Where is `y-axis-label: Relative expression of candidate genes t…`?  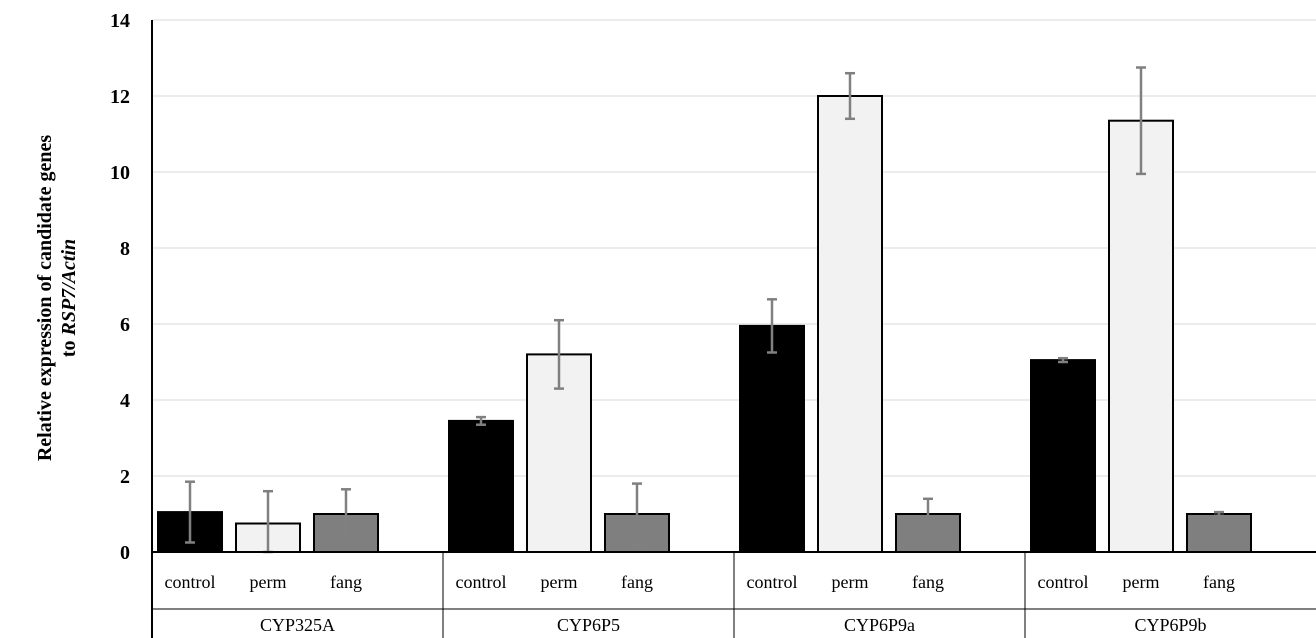 y-axis-label: Relative expression of candidate genes t… is located at coordinates (57, 298).